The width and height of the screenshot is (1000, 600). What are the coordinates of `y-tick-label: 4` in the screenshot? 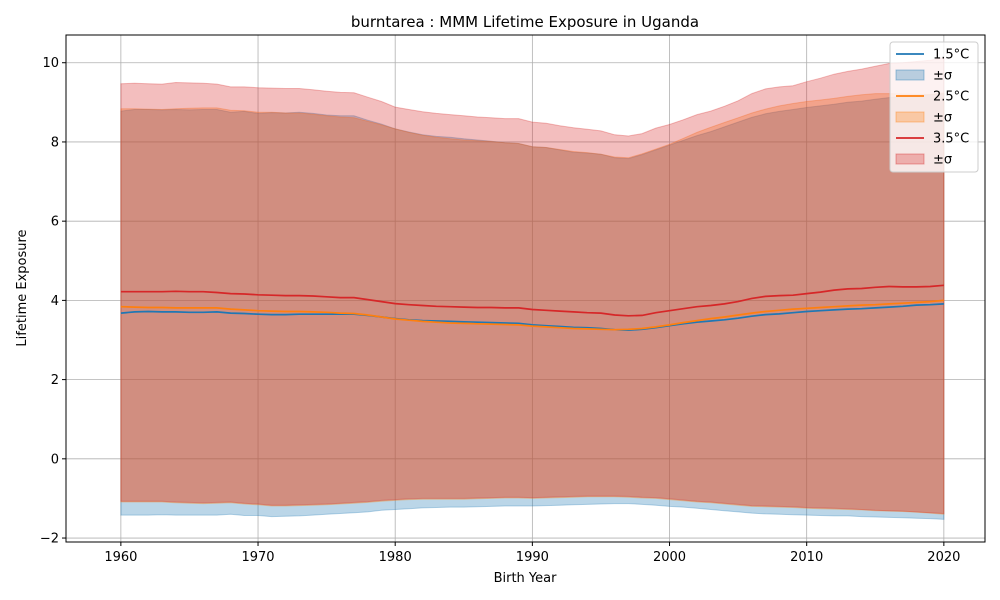 It's located at (55, 301).